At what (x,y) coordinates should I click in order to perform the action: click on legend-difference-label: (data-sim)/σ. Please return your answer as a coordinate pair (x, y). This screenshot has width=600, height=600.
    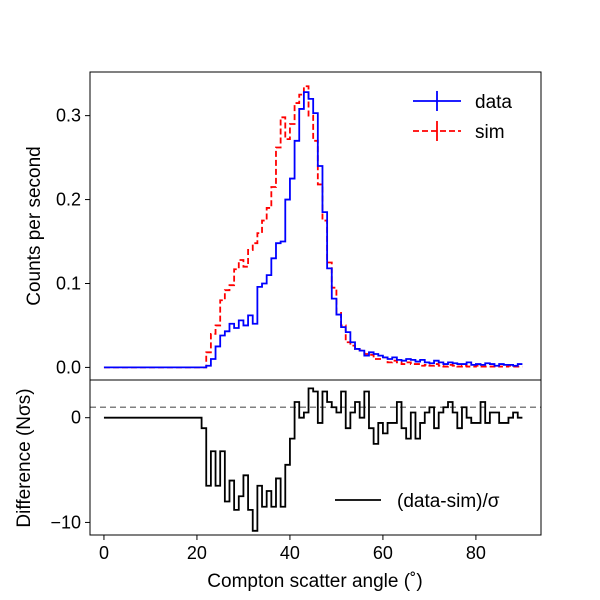
    Looking at the image, I should click on (448, 501).